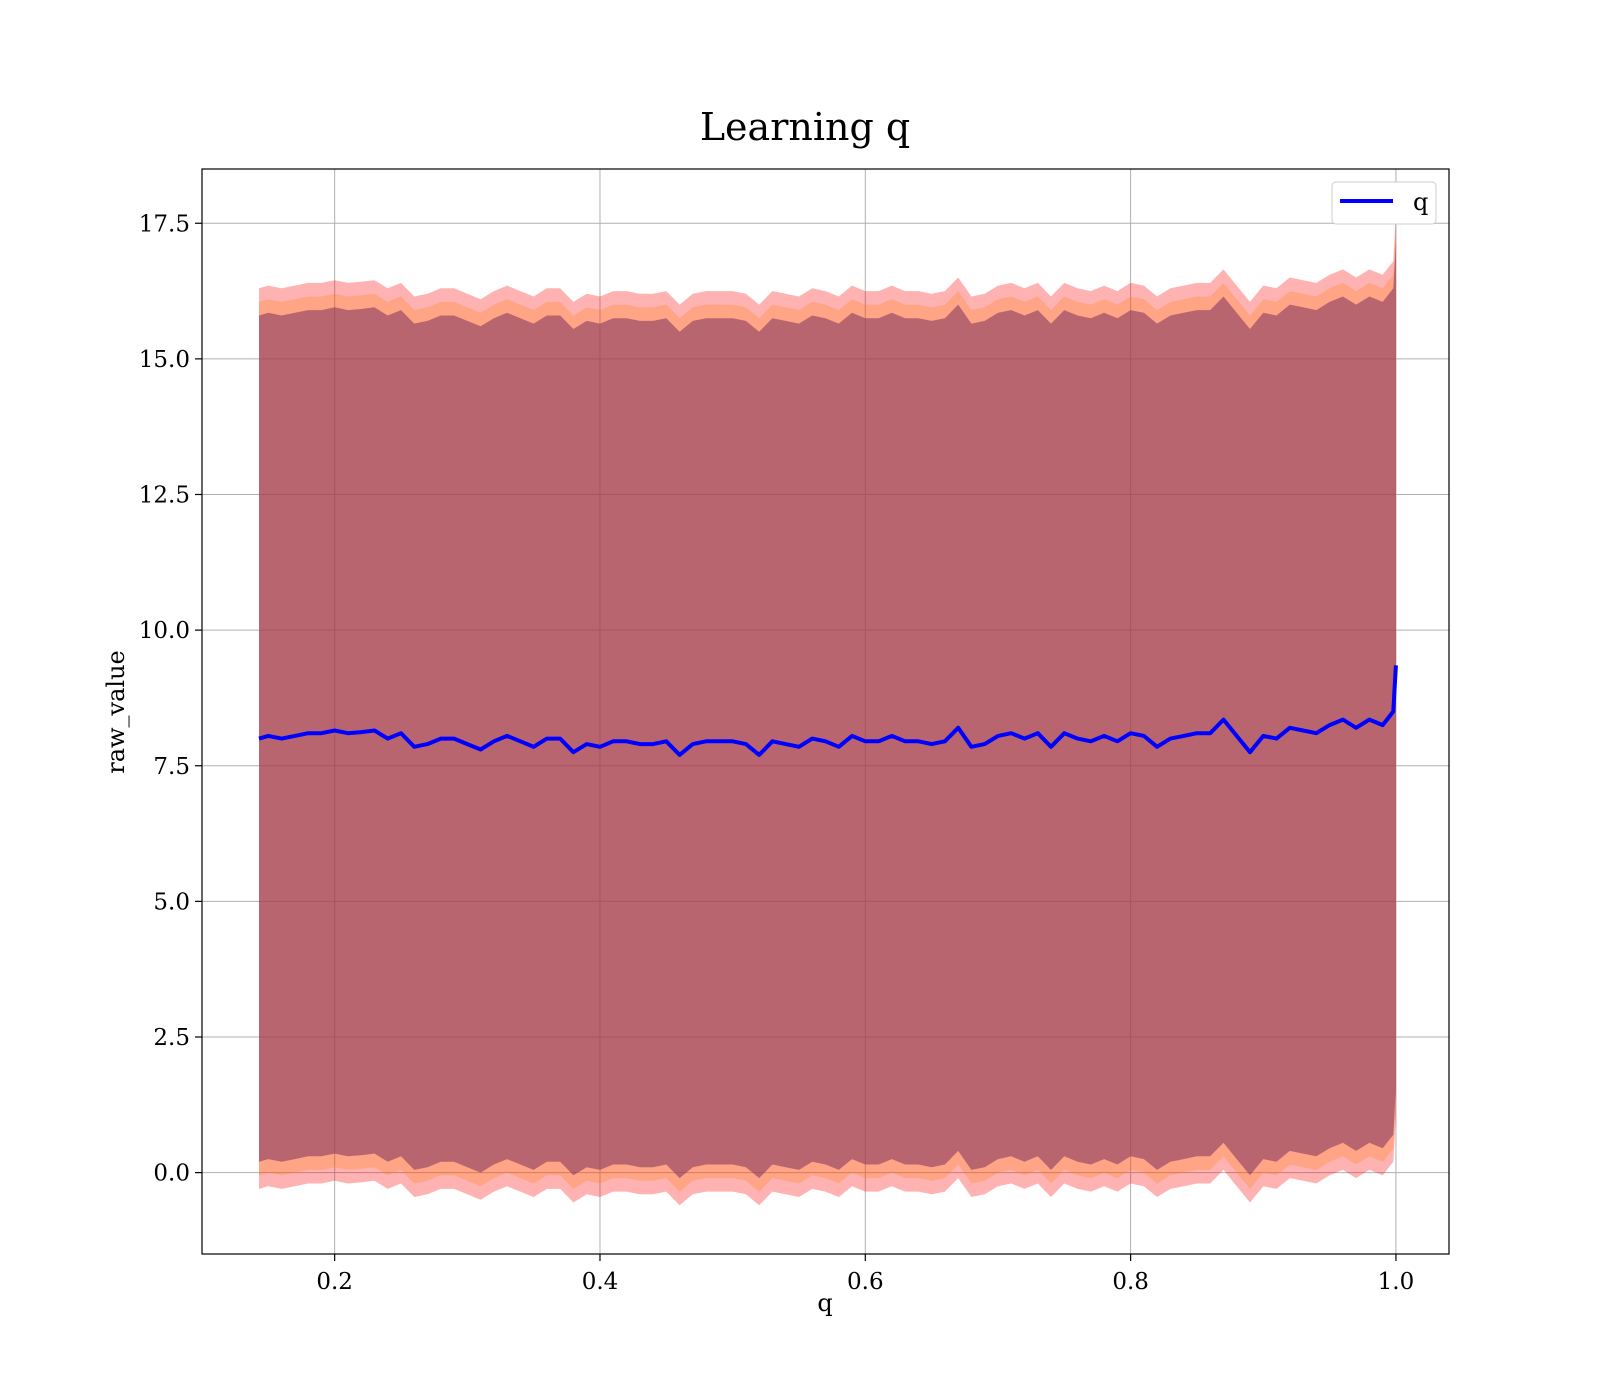 This screenshot has width=1600, height=1400. Describe the element at coordinates (1130, 1282) in the screenshot. I see `x-tick-label: 0.8` at that location.